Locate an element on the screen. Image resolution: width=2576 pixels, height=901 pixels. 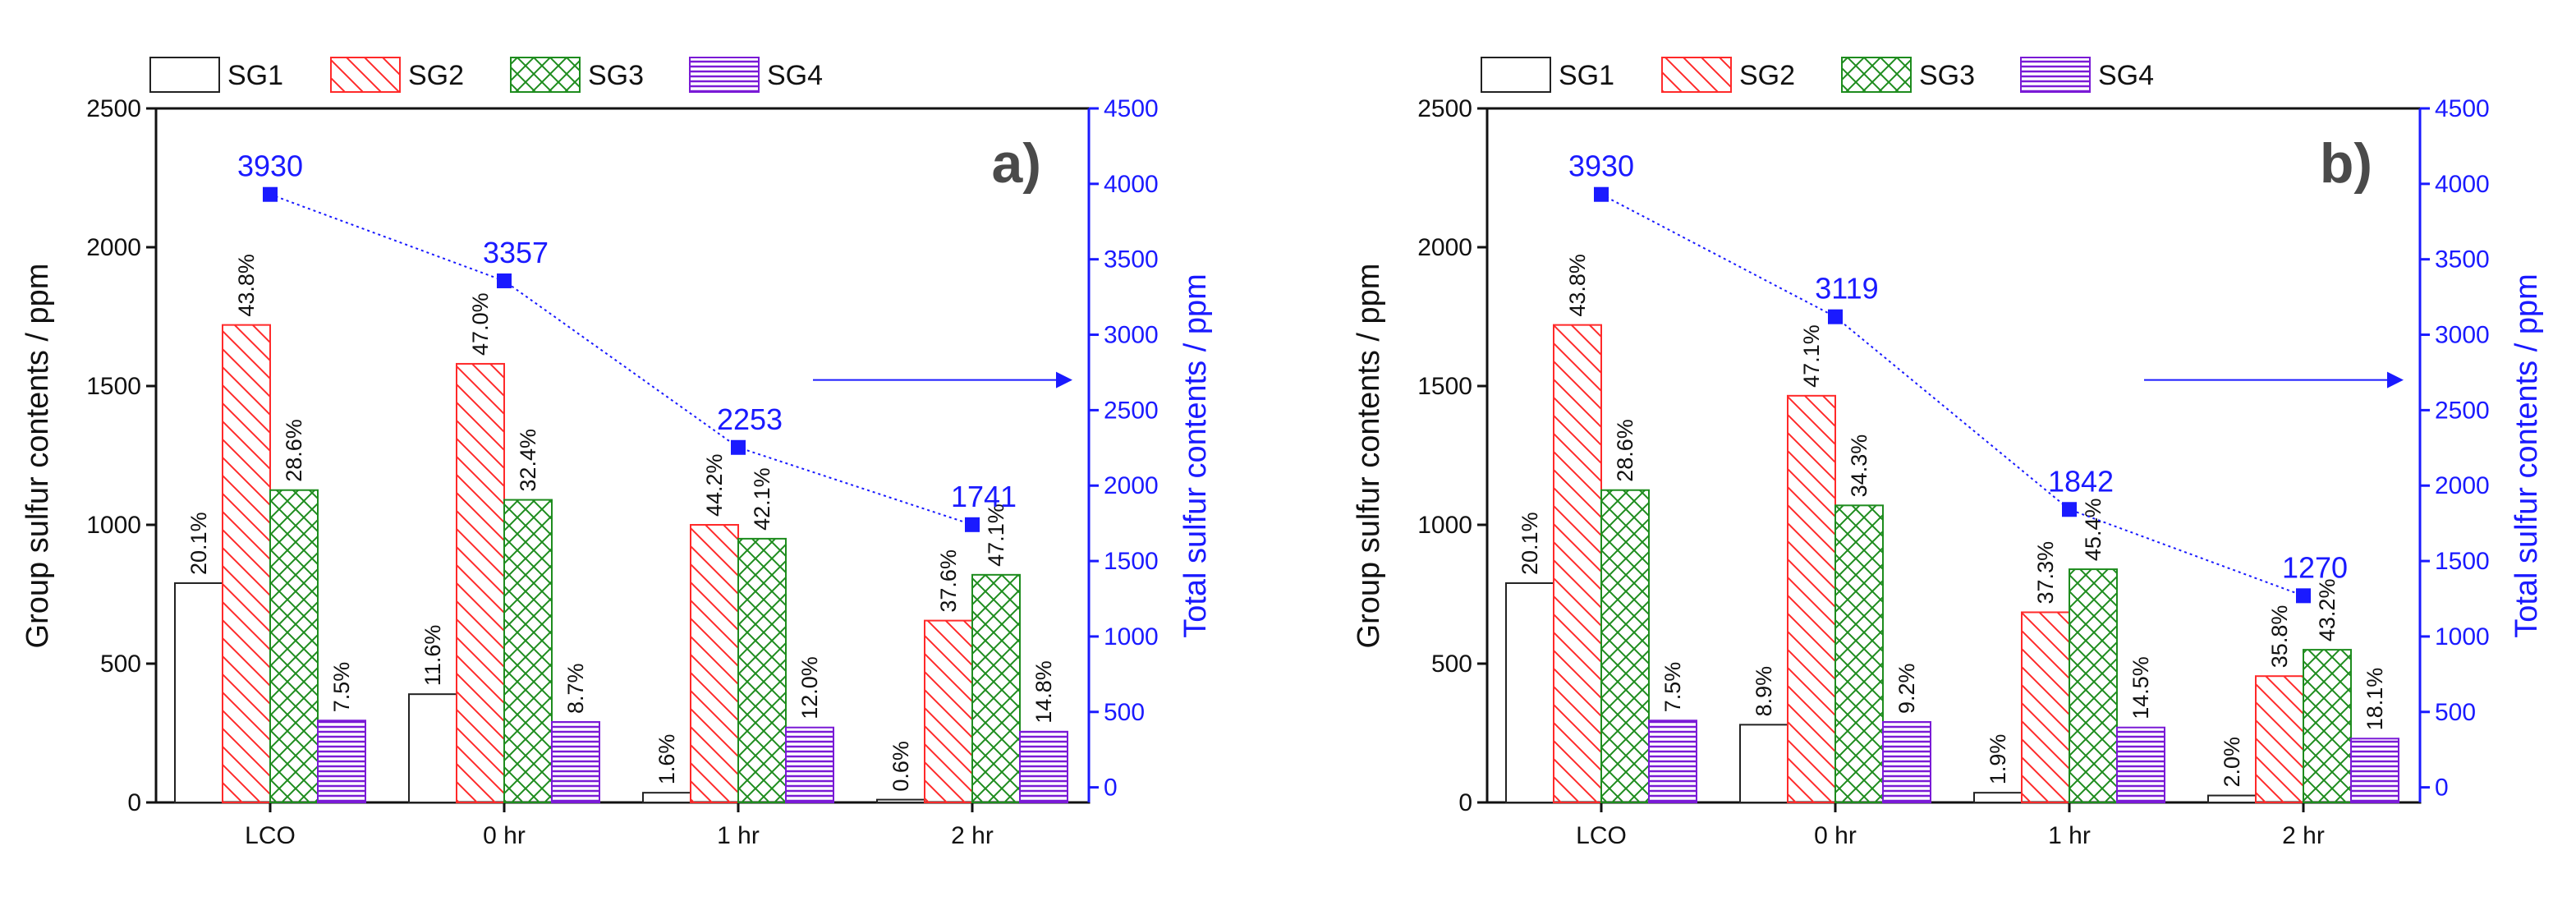
y2-tick-label-b: 3000 is located at coordinates (2462, 335).